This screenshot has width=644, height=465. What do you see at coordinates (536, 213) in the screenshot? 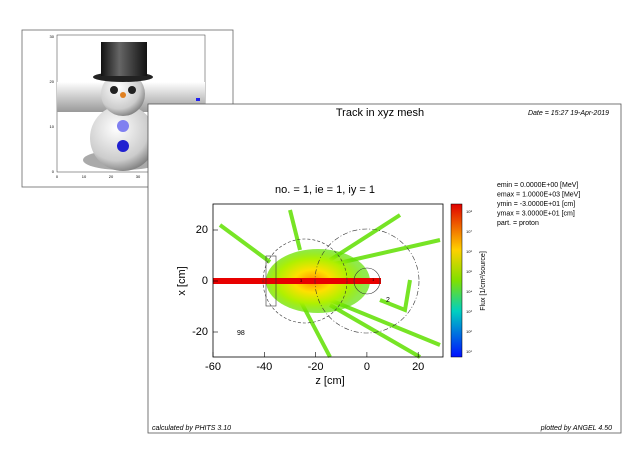
I see `info-line: ymax = 3.0000E+01 [cm]` at bounding box center [536, 213].